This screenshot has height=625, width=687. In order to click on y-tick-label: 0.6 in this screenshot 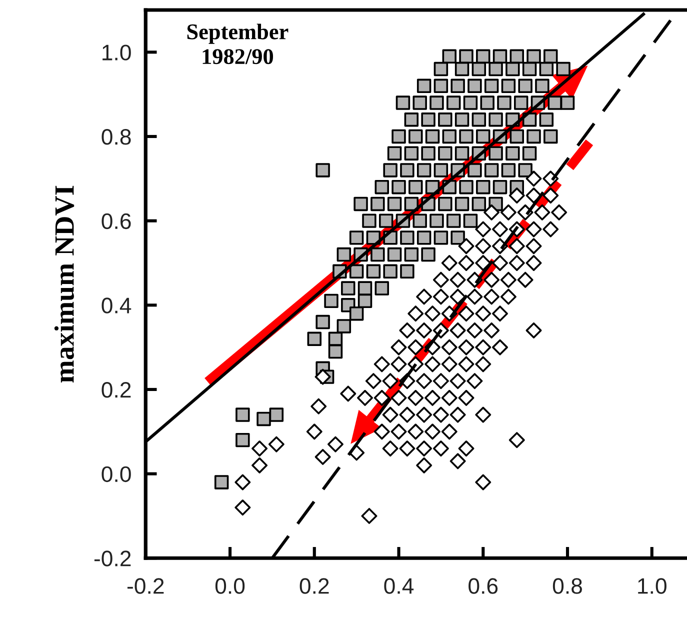, I will do `click(116, 221)`.